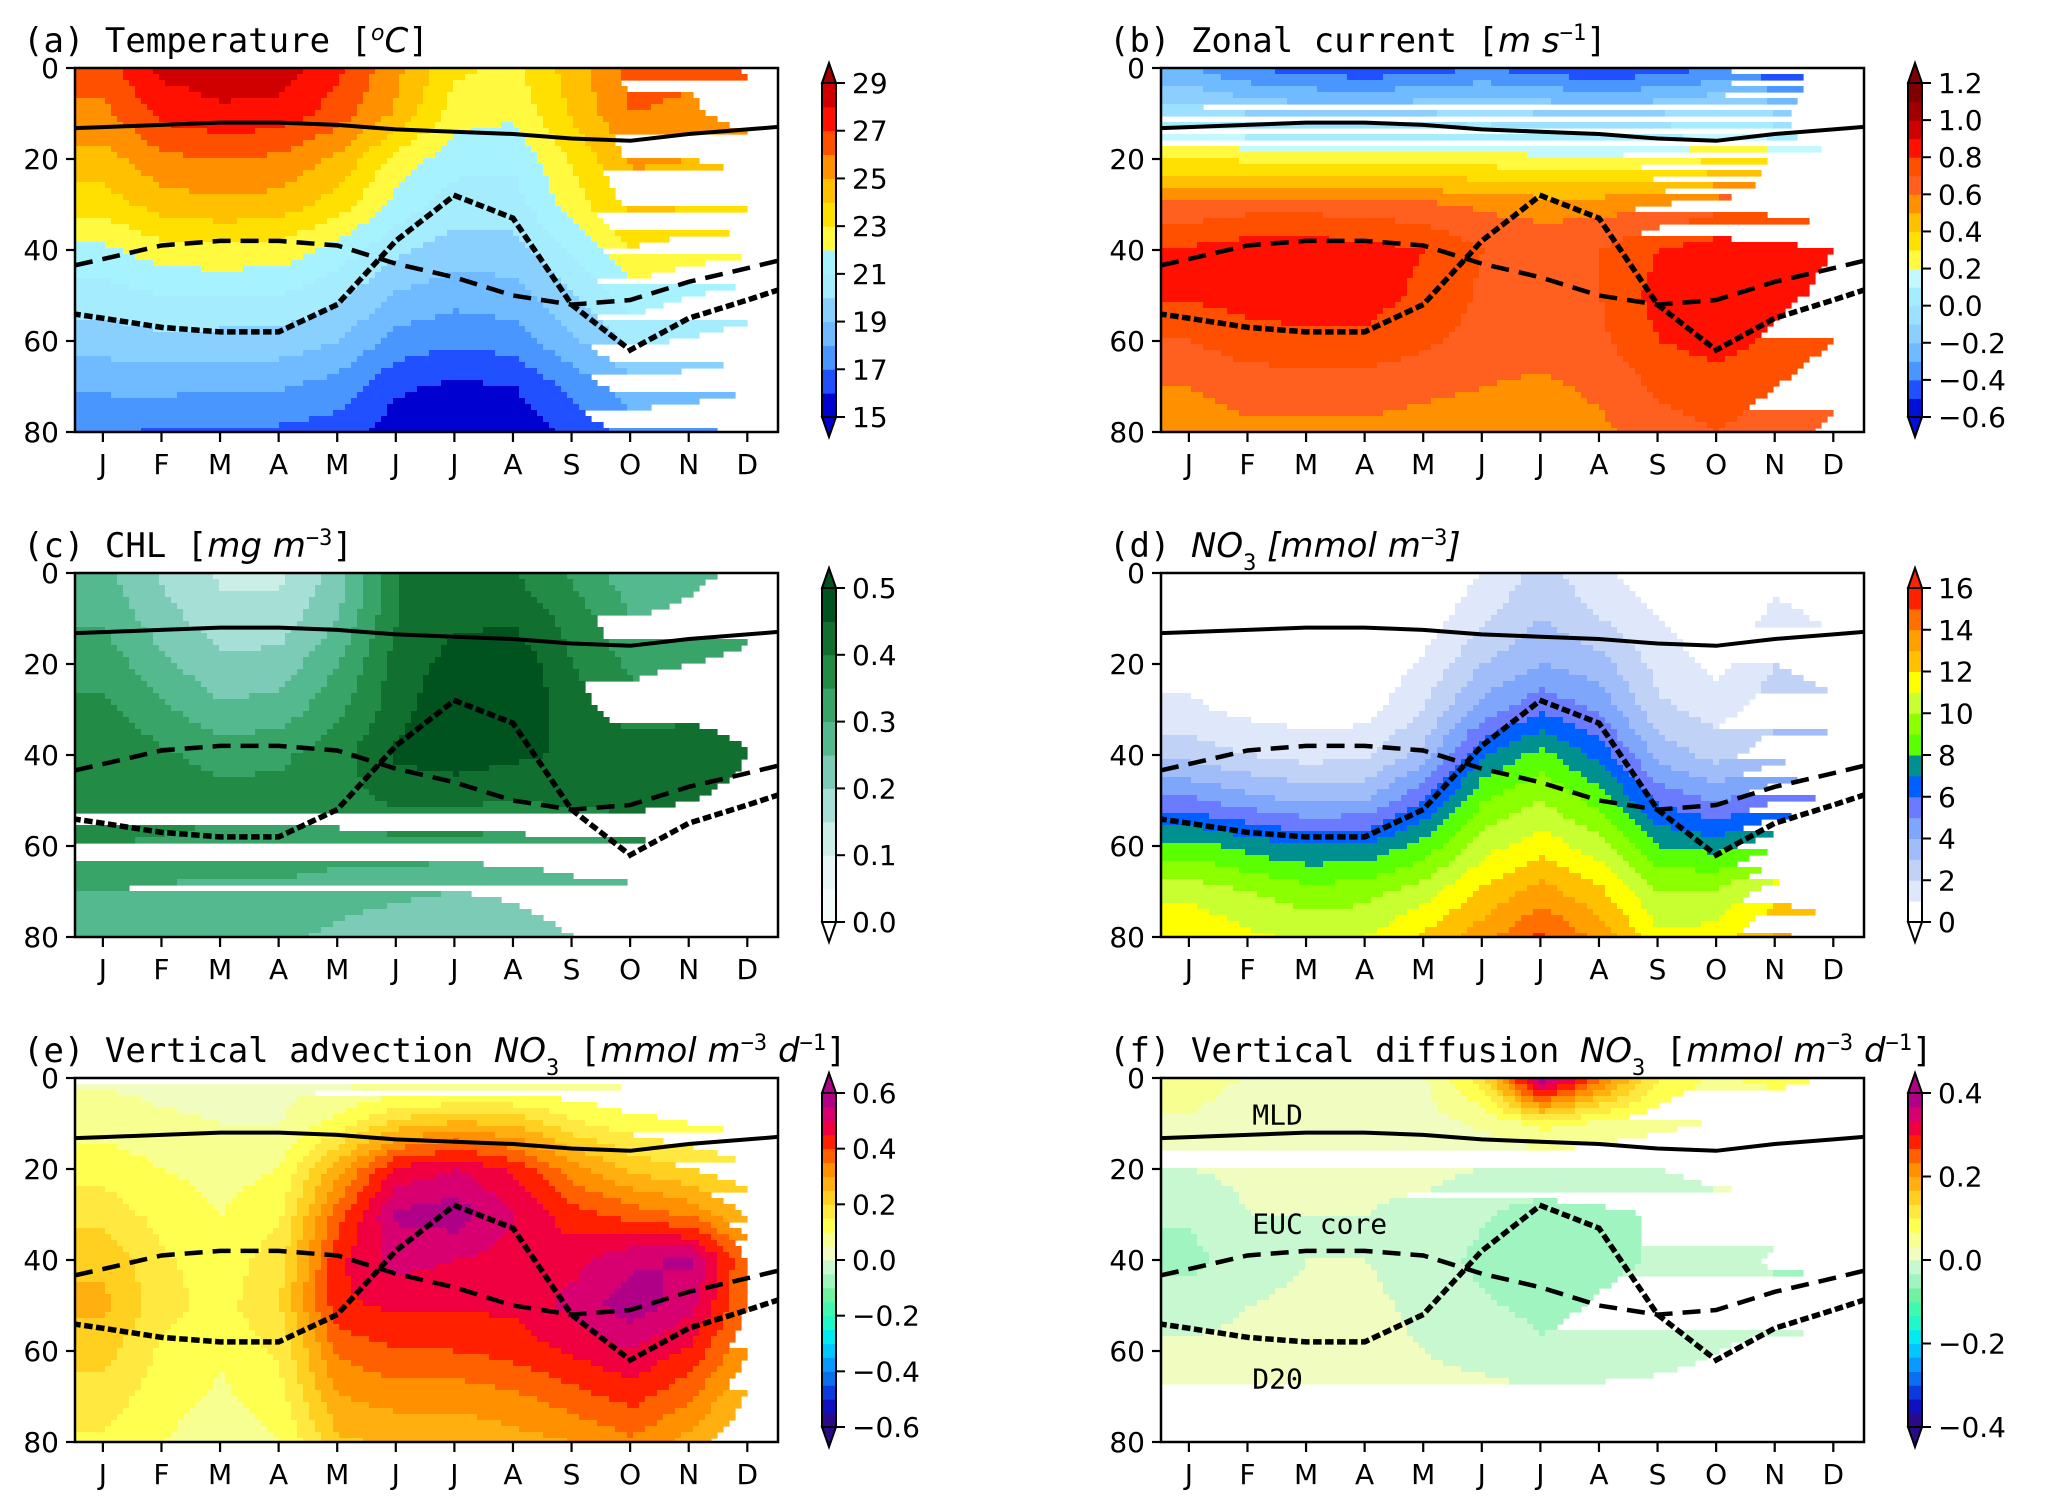 This screenshot has width=2067, height=1509. Describe the element at coordinates (41, 159) in the screenshot. I see `y-tick-label: 20` at that location.